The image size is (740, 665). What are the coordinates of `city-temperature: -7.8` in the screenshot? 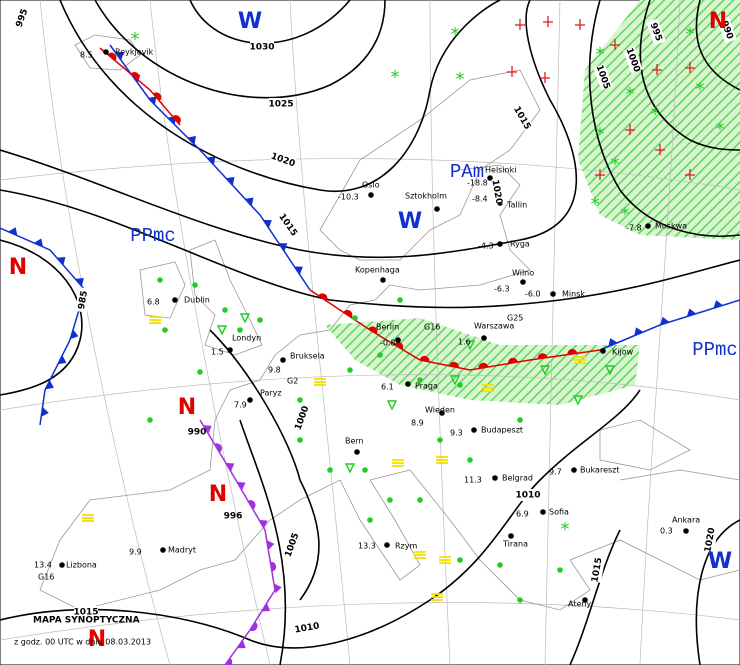 It's located at (634, 228).